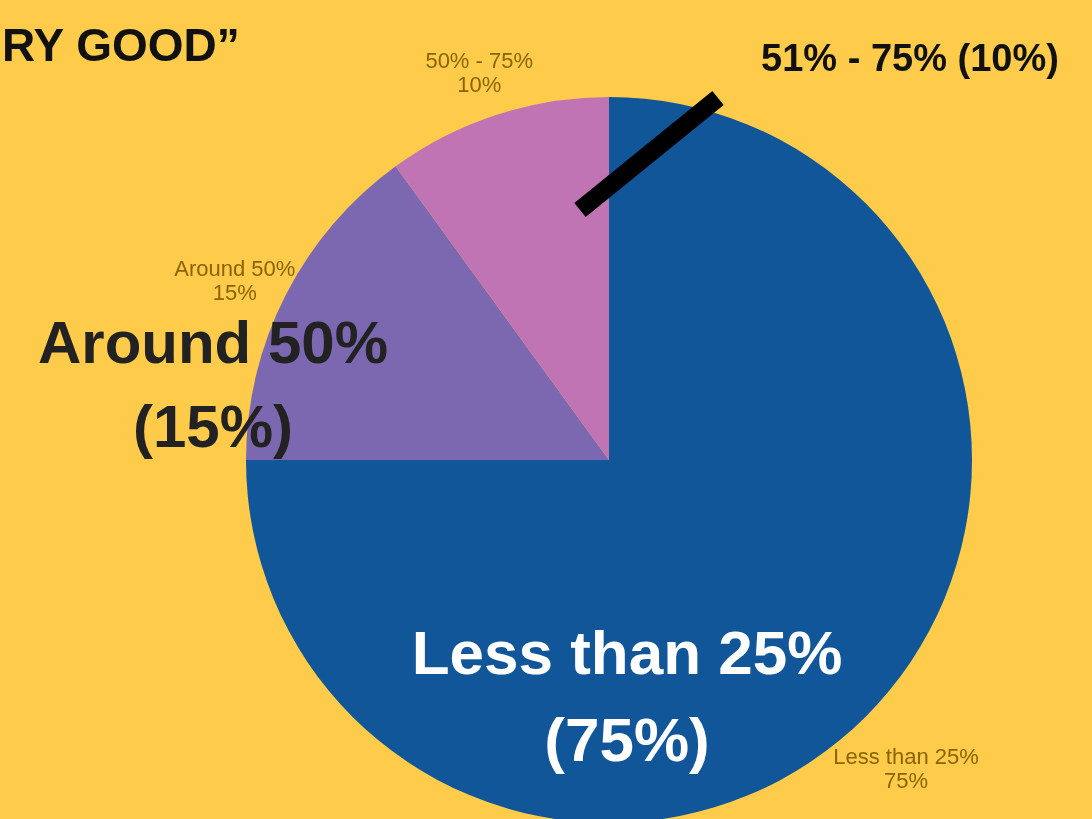 The width and height of the screenshot is (1092, 819). What do you see at coordinates (234, 293) in the screenshot?
I see `data-label: 15%` at bounding box center [234, 293].